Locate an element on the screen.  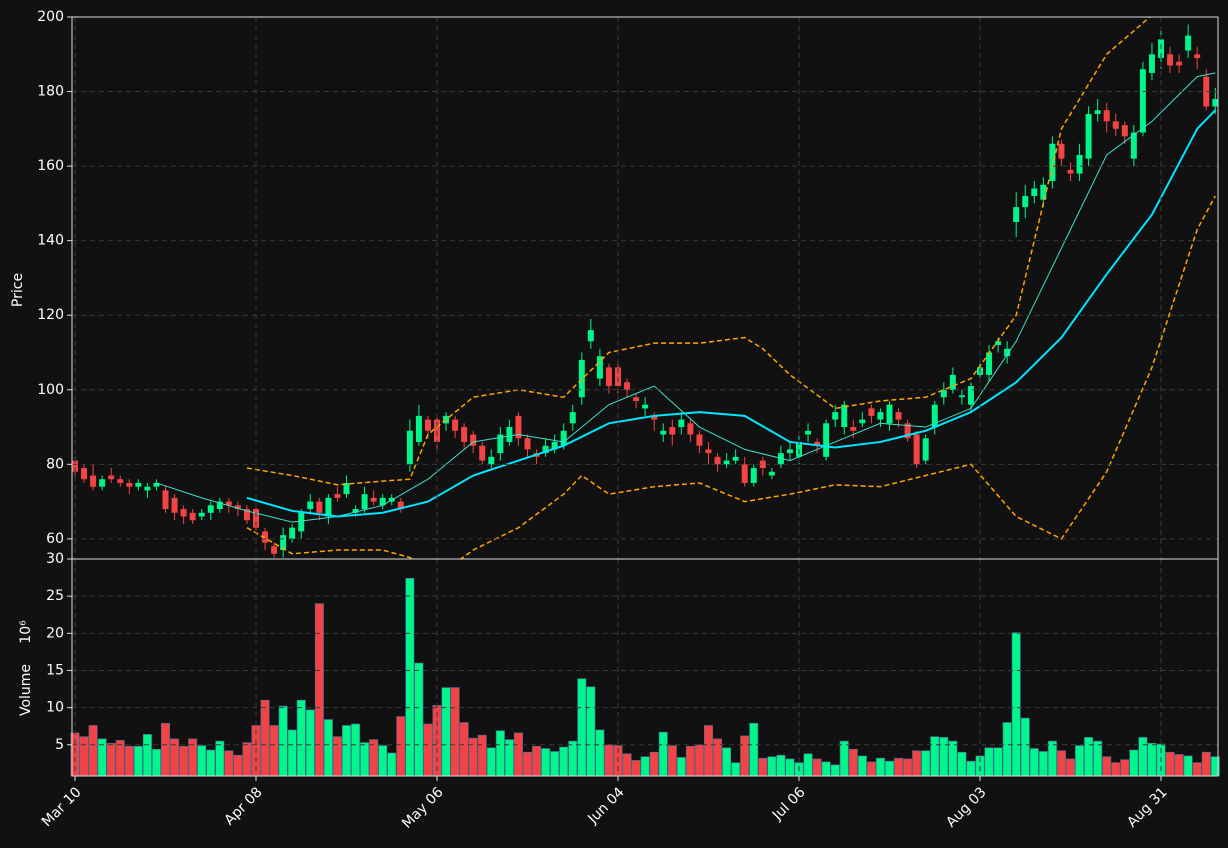
y-tick-label: 5 is located at coordinates (59, 745).